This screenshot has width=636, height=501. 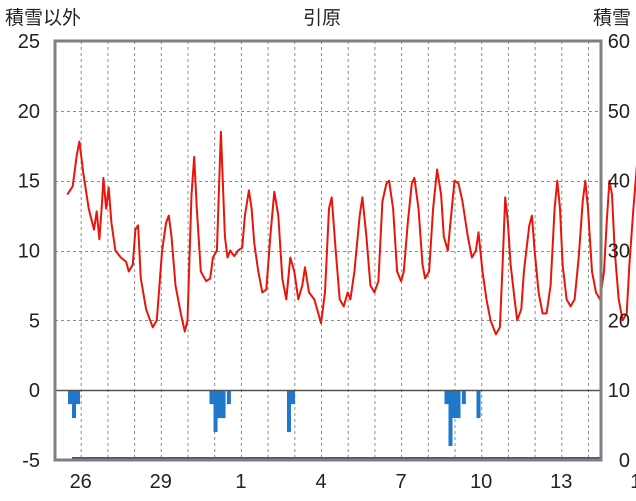 I want to click on y-tick-label-right: 20, so click(x=619, y=321).